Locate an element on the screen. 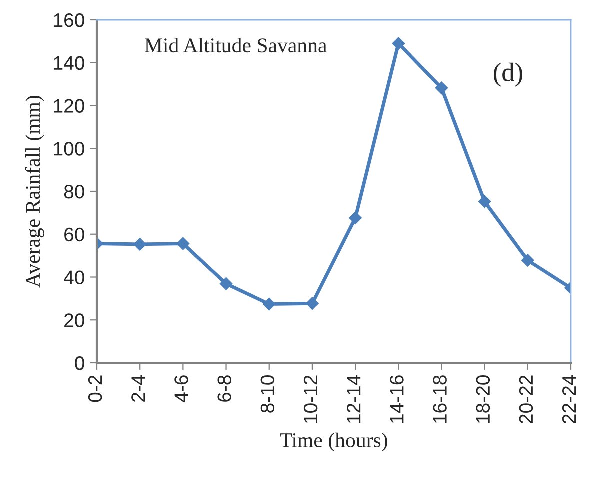  annotation: (d) is located at coordinates (508, 74).